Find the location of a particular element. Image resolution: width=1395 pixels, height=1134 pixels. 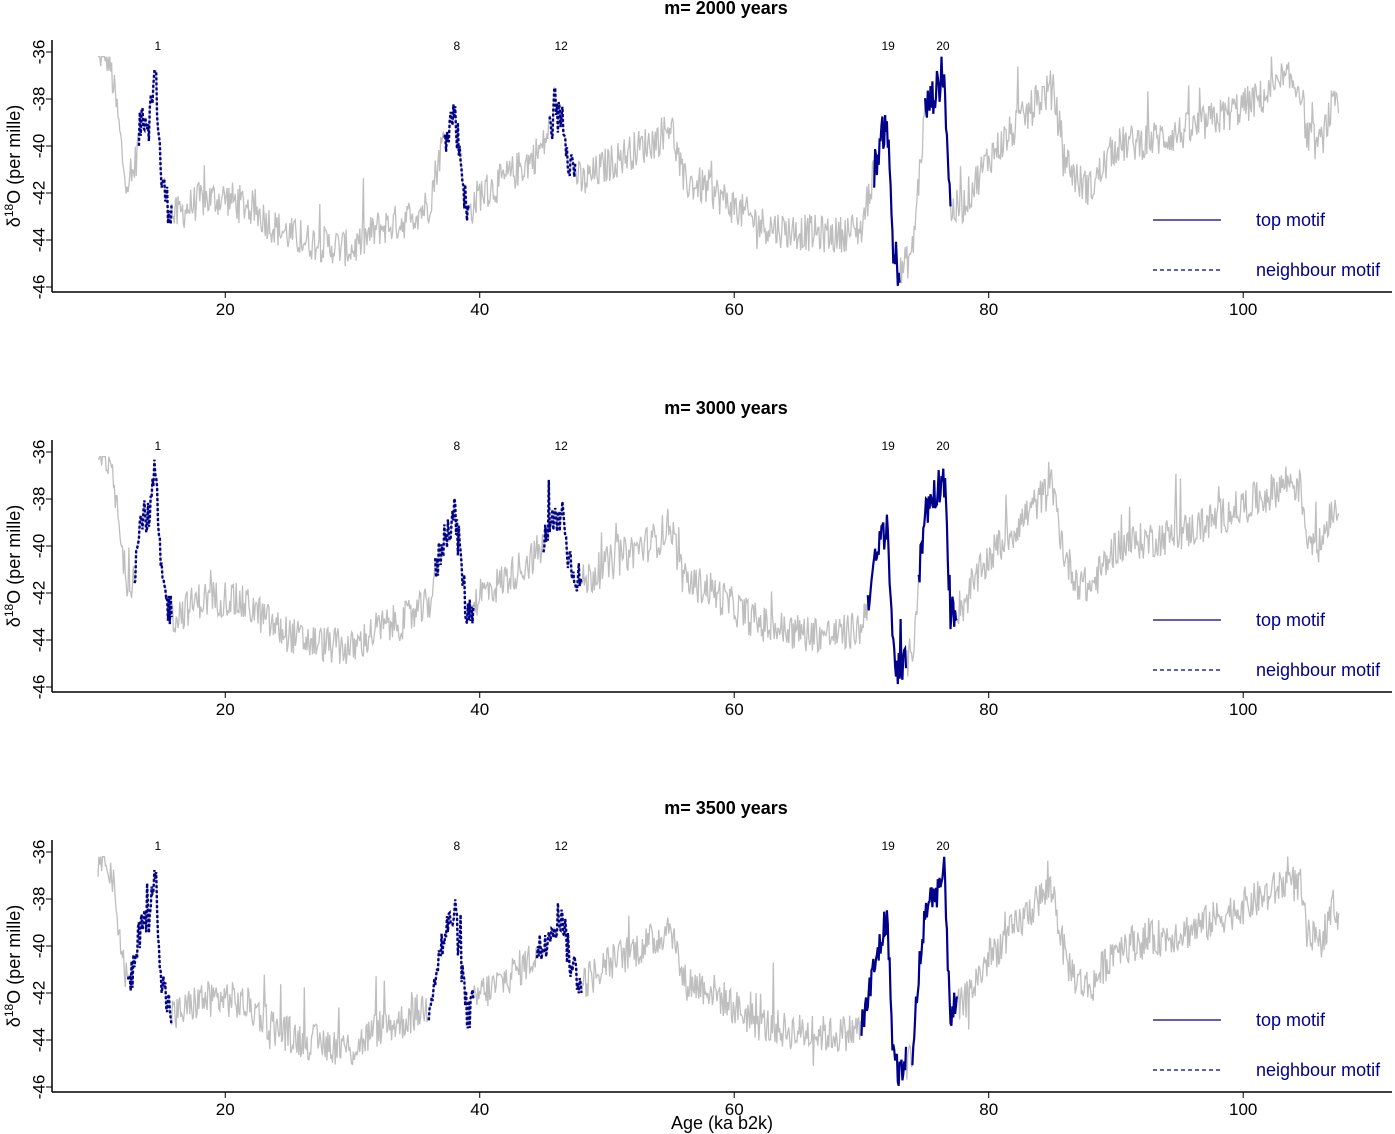

x-axis-label: Age (ka b2k) is located at coordinates (722, 1123).